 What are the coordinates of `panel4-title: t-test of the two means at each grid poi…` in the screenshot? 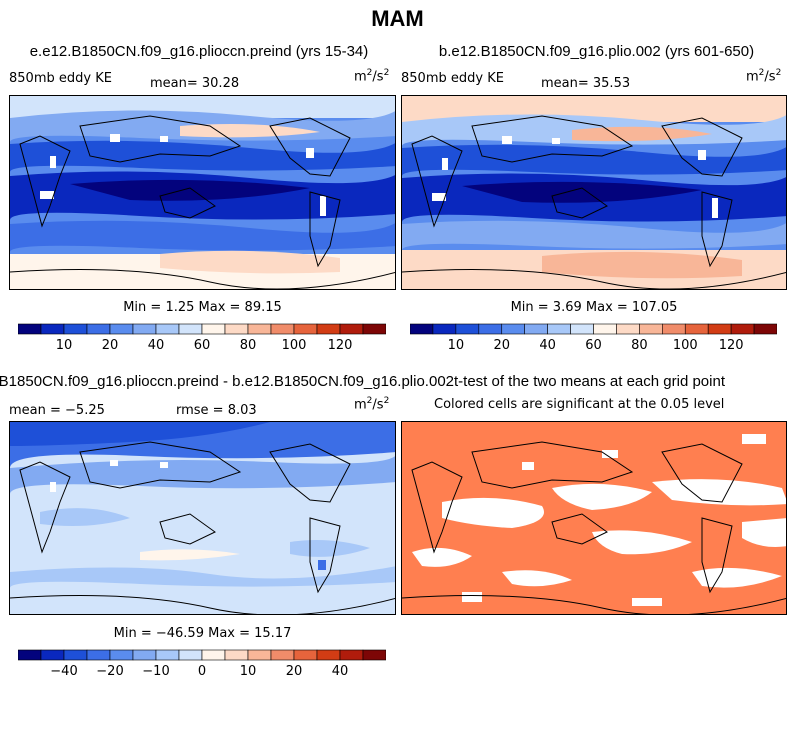 It's located at (589, 381).